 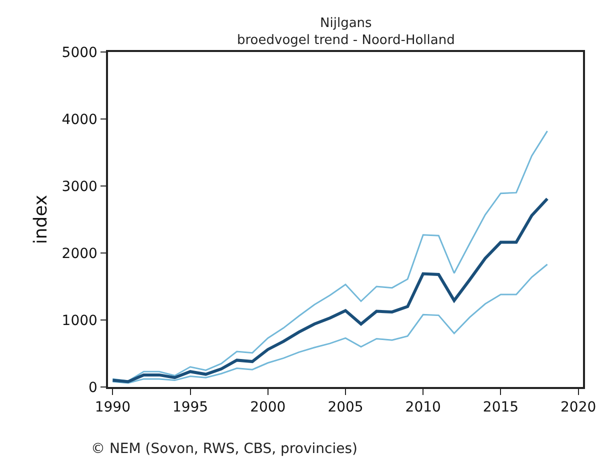 I want to click on y-tick-label: 1000, so click(x=80, y=320).